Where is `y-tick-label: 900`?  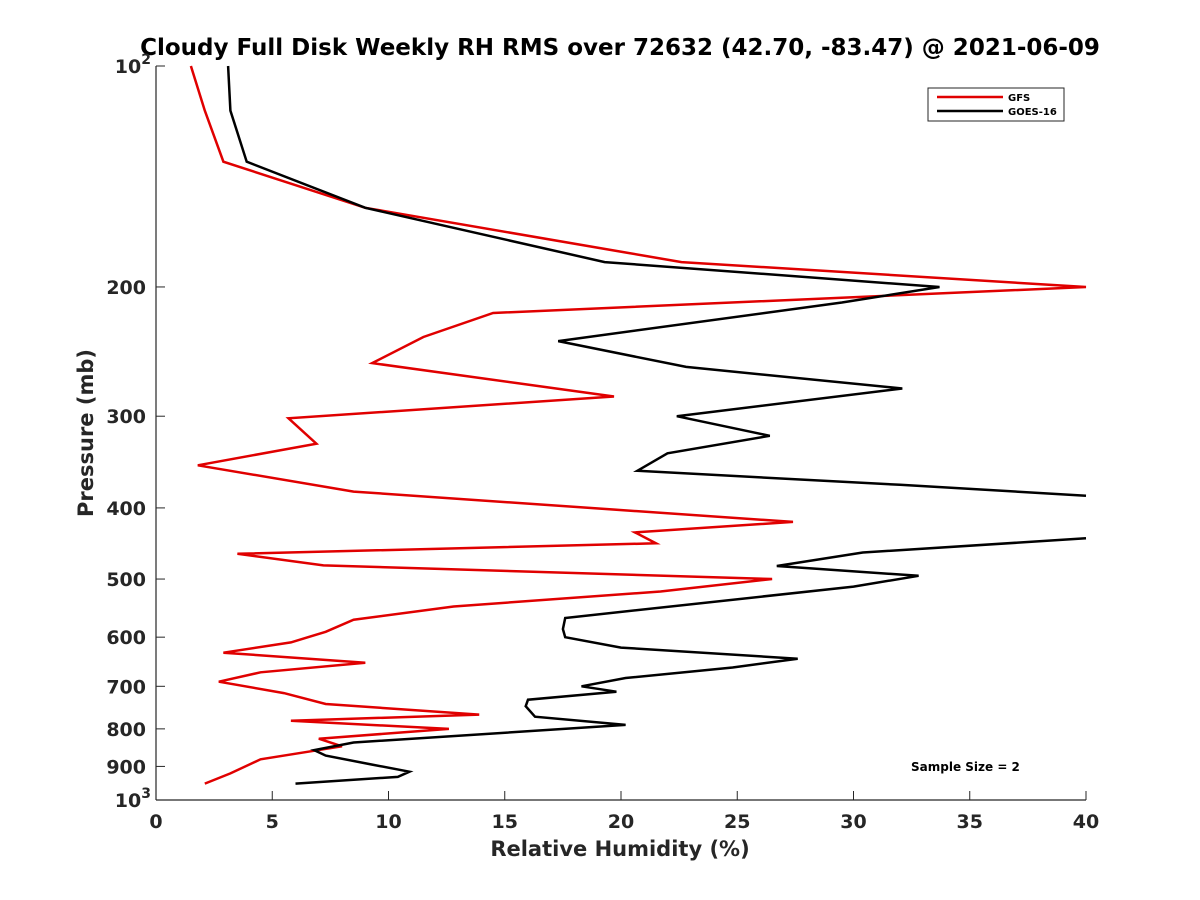 y-tick-label: 900 is located at coordinates (126, 767).